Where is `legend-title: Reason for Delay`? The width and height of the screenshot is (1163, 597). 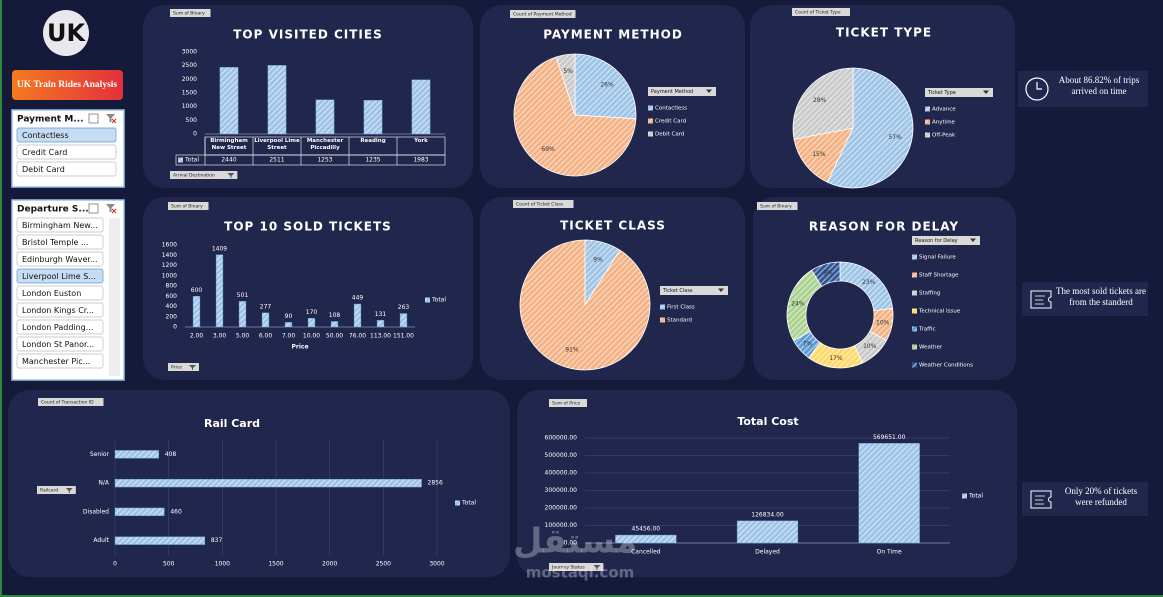 legend-title: Reason for Delay is located at coordinates (936, 241).